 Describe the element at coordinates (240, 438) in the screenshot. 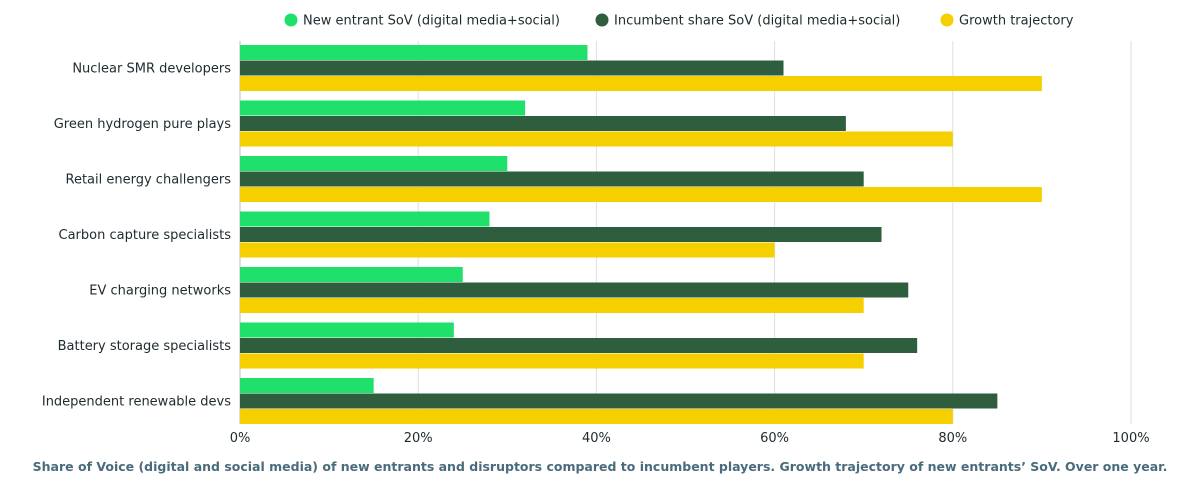

I see `x-tick-label: 0%` at that location.